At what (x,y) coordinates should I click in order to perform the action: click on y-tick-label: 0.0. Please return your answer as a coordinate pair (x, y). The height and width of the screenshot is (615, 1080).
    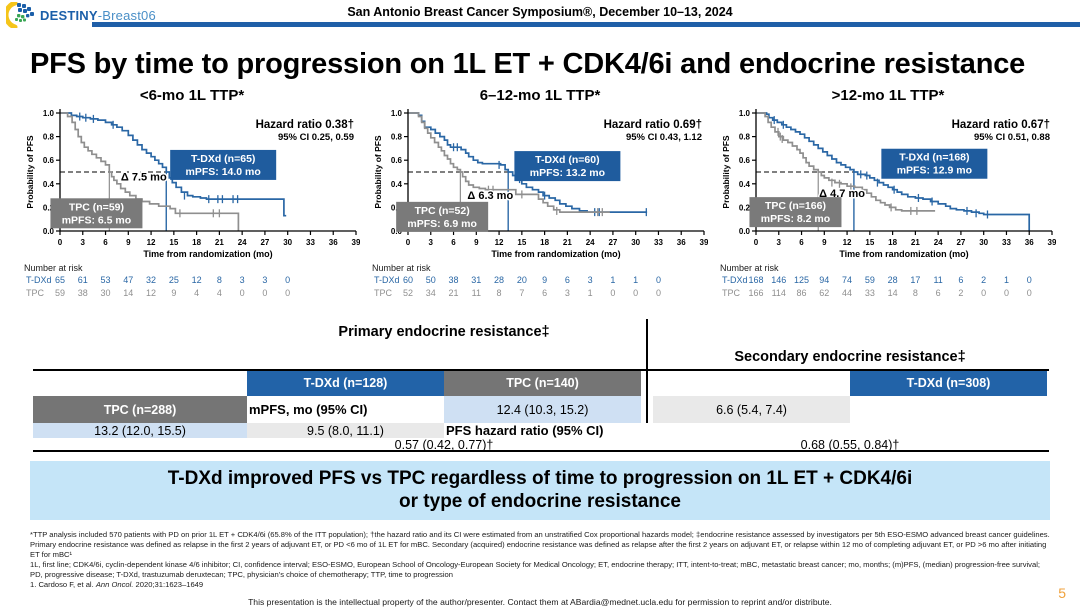
    Looking at the image, I should click on (745, 231).